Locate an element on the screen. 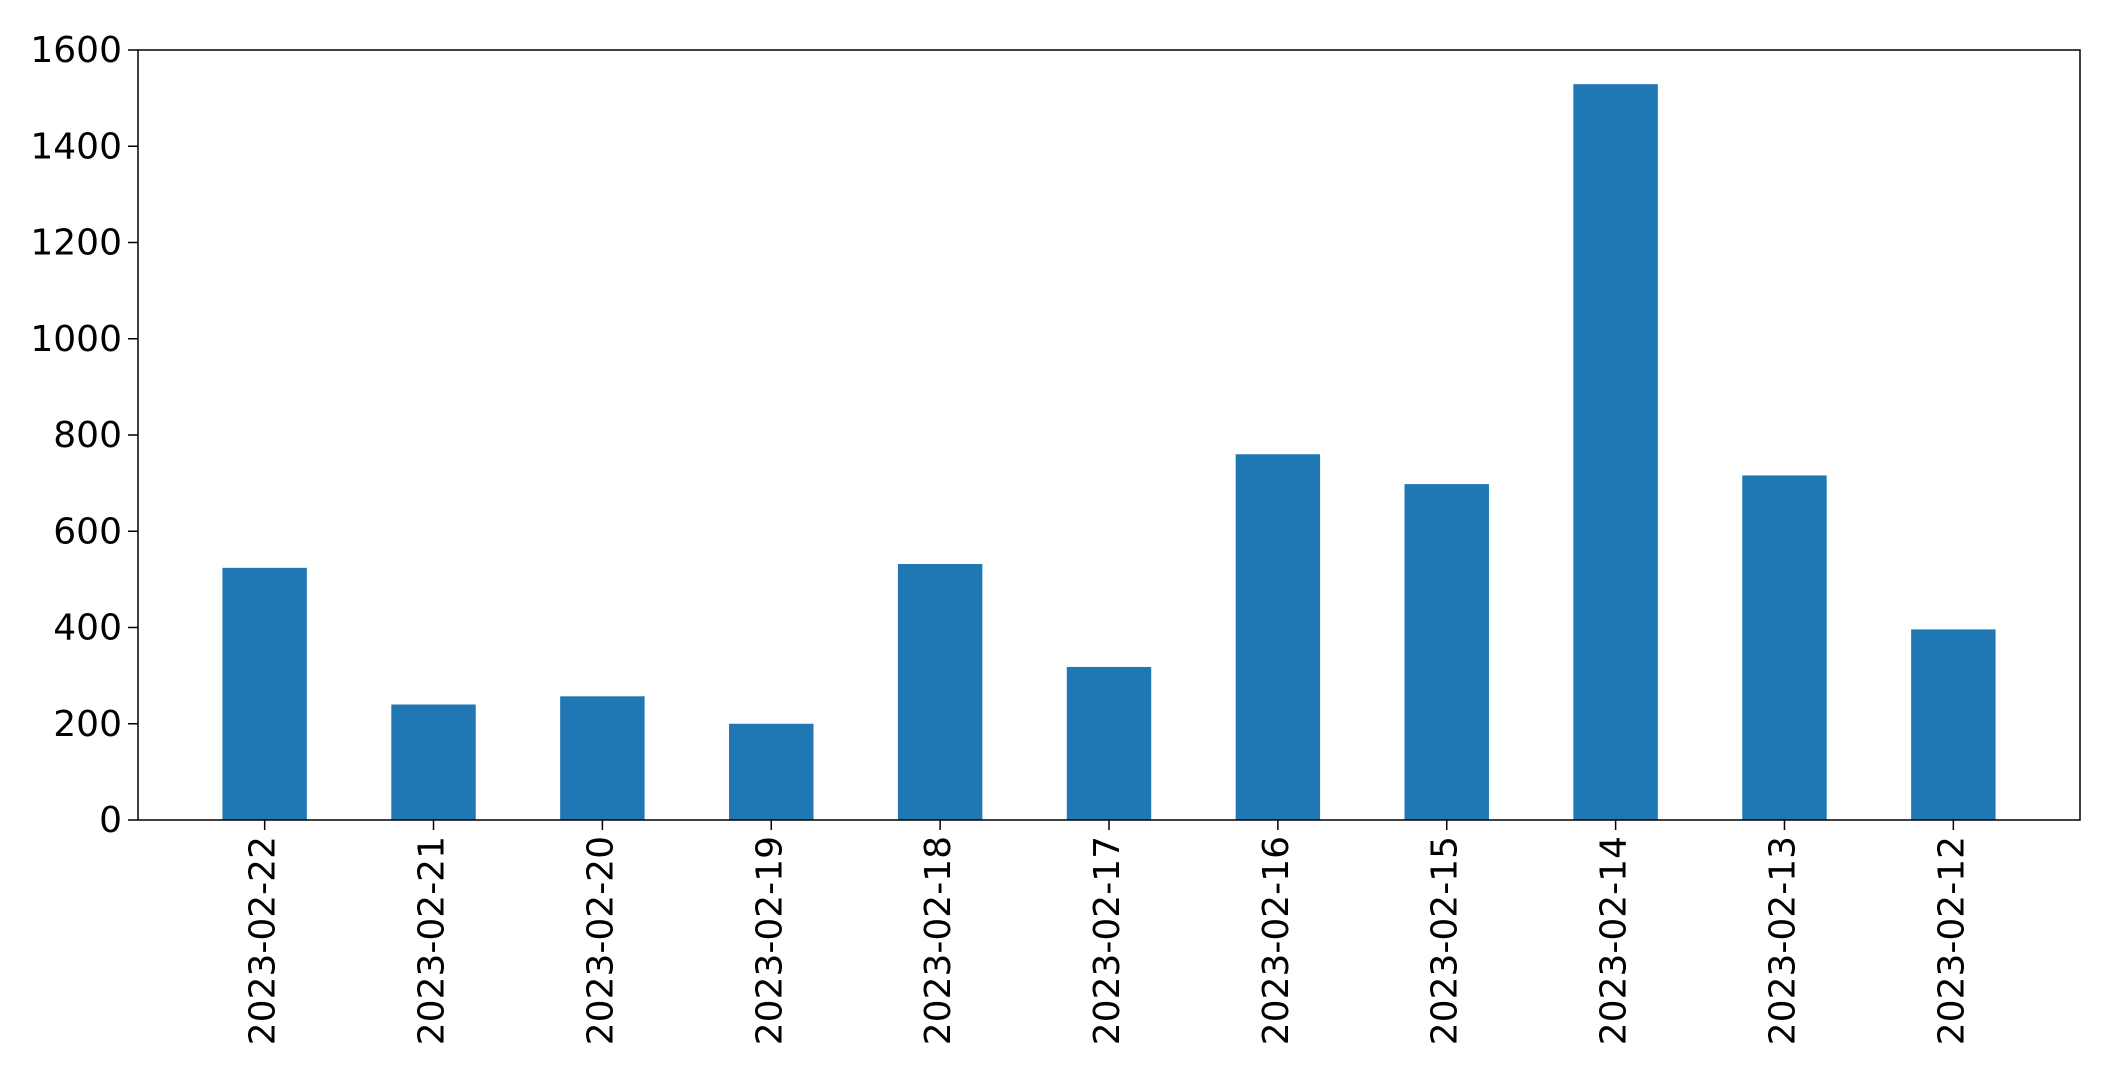  x-tick-label: 2023-02-20 is located at coordinates (600, 940).